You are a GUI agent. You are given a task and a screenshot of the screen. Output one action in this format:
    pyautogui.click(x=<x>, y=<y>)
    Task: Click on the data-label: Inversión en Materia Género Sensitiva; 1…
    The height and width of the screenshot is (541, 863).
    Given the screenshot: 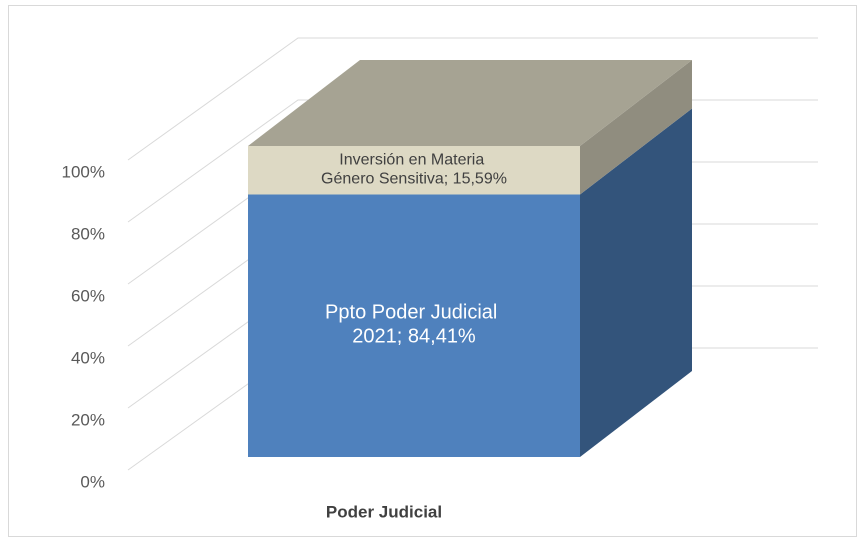 What is the action you would take?
    pyautogui.click(x=414, y=170)
    